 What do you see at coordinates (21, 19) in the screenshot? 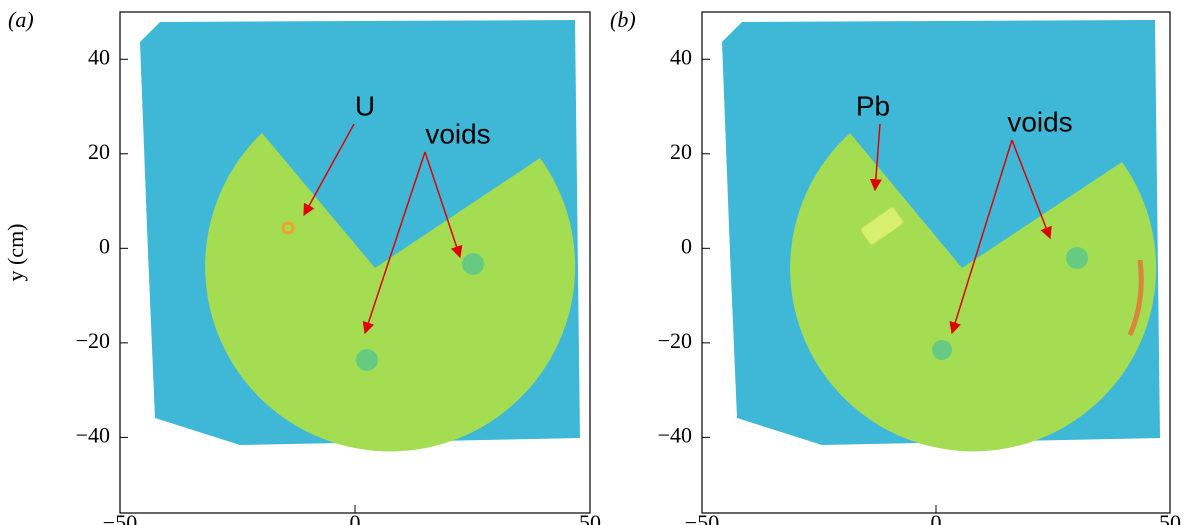
I see `panel-label: (a)` at bounding box center [21, 19].